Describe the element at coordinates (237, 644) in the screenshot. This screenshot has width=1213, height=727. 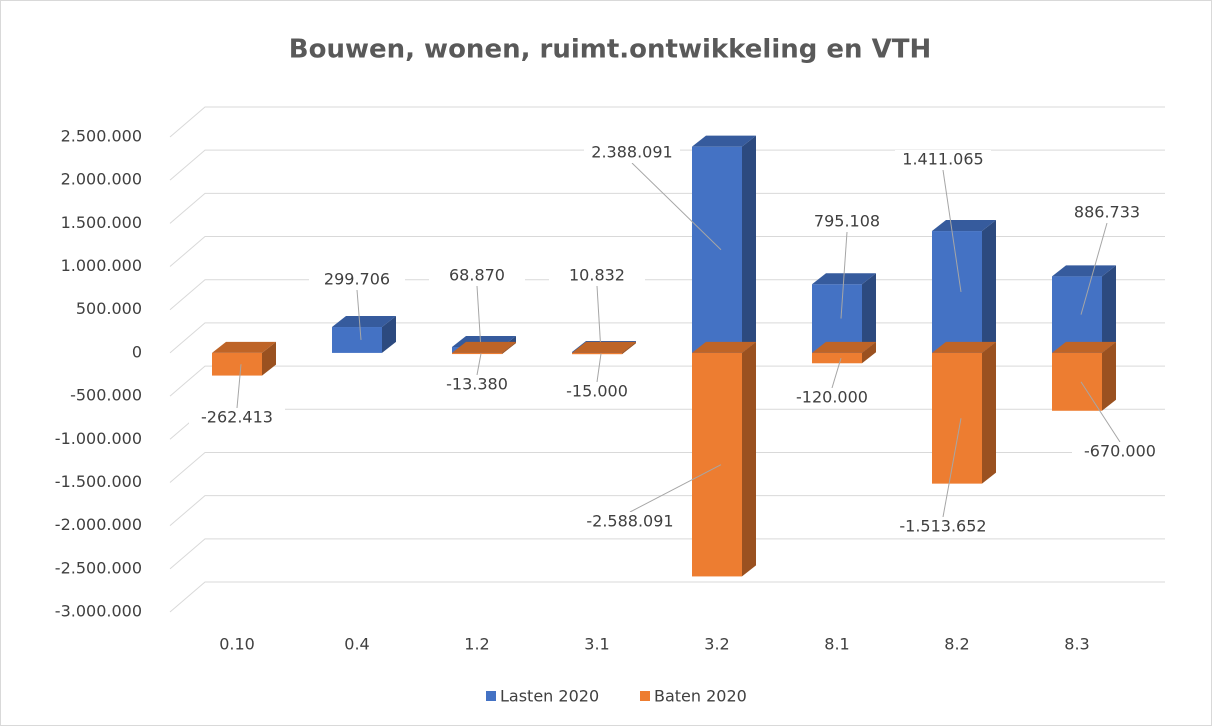
I see `x-tick-label: 0.10` at that location.